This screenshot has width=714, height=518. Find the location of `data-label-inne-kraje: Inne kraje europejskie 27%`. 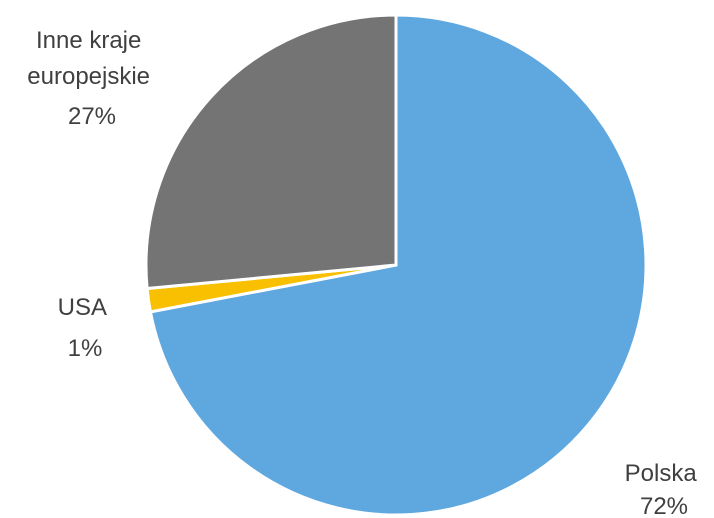

data-label-inne-kraje: Inne kraje europejskie 27% is located at coordinates (91, 78).